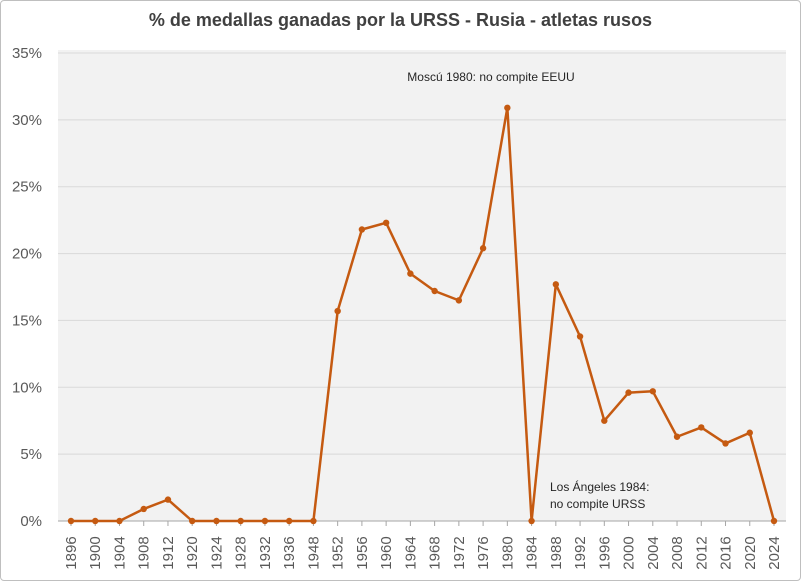  Describe the element at coordinates (774, 552) in the screenshot. I see `x-tick-label: 2024` at that location.